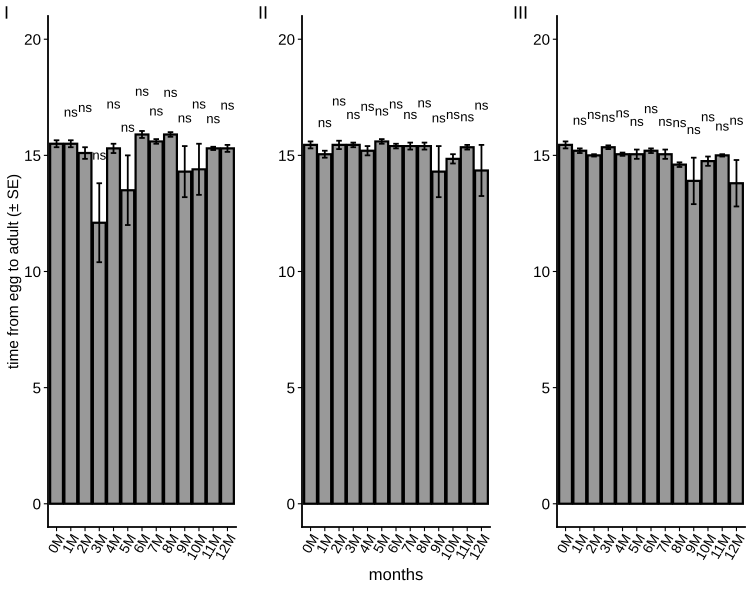 This screenshot has width=749, height=590. I want to click on chart-title: II, so click(263, 12).